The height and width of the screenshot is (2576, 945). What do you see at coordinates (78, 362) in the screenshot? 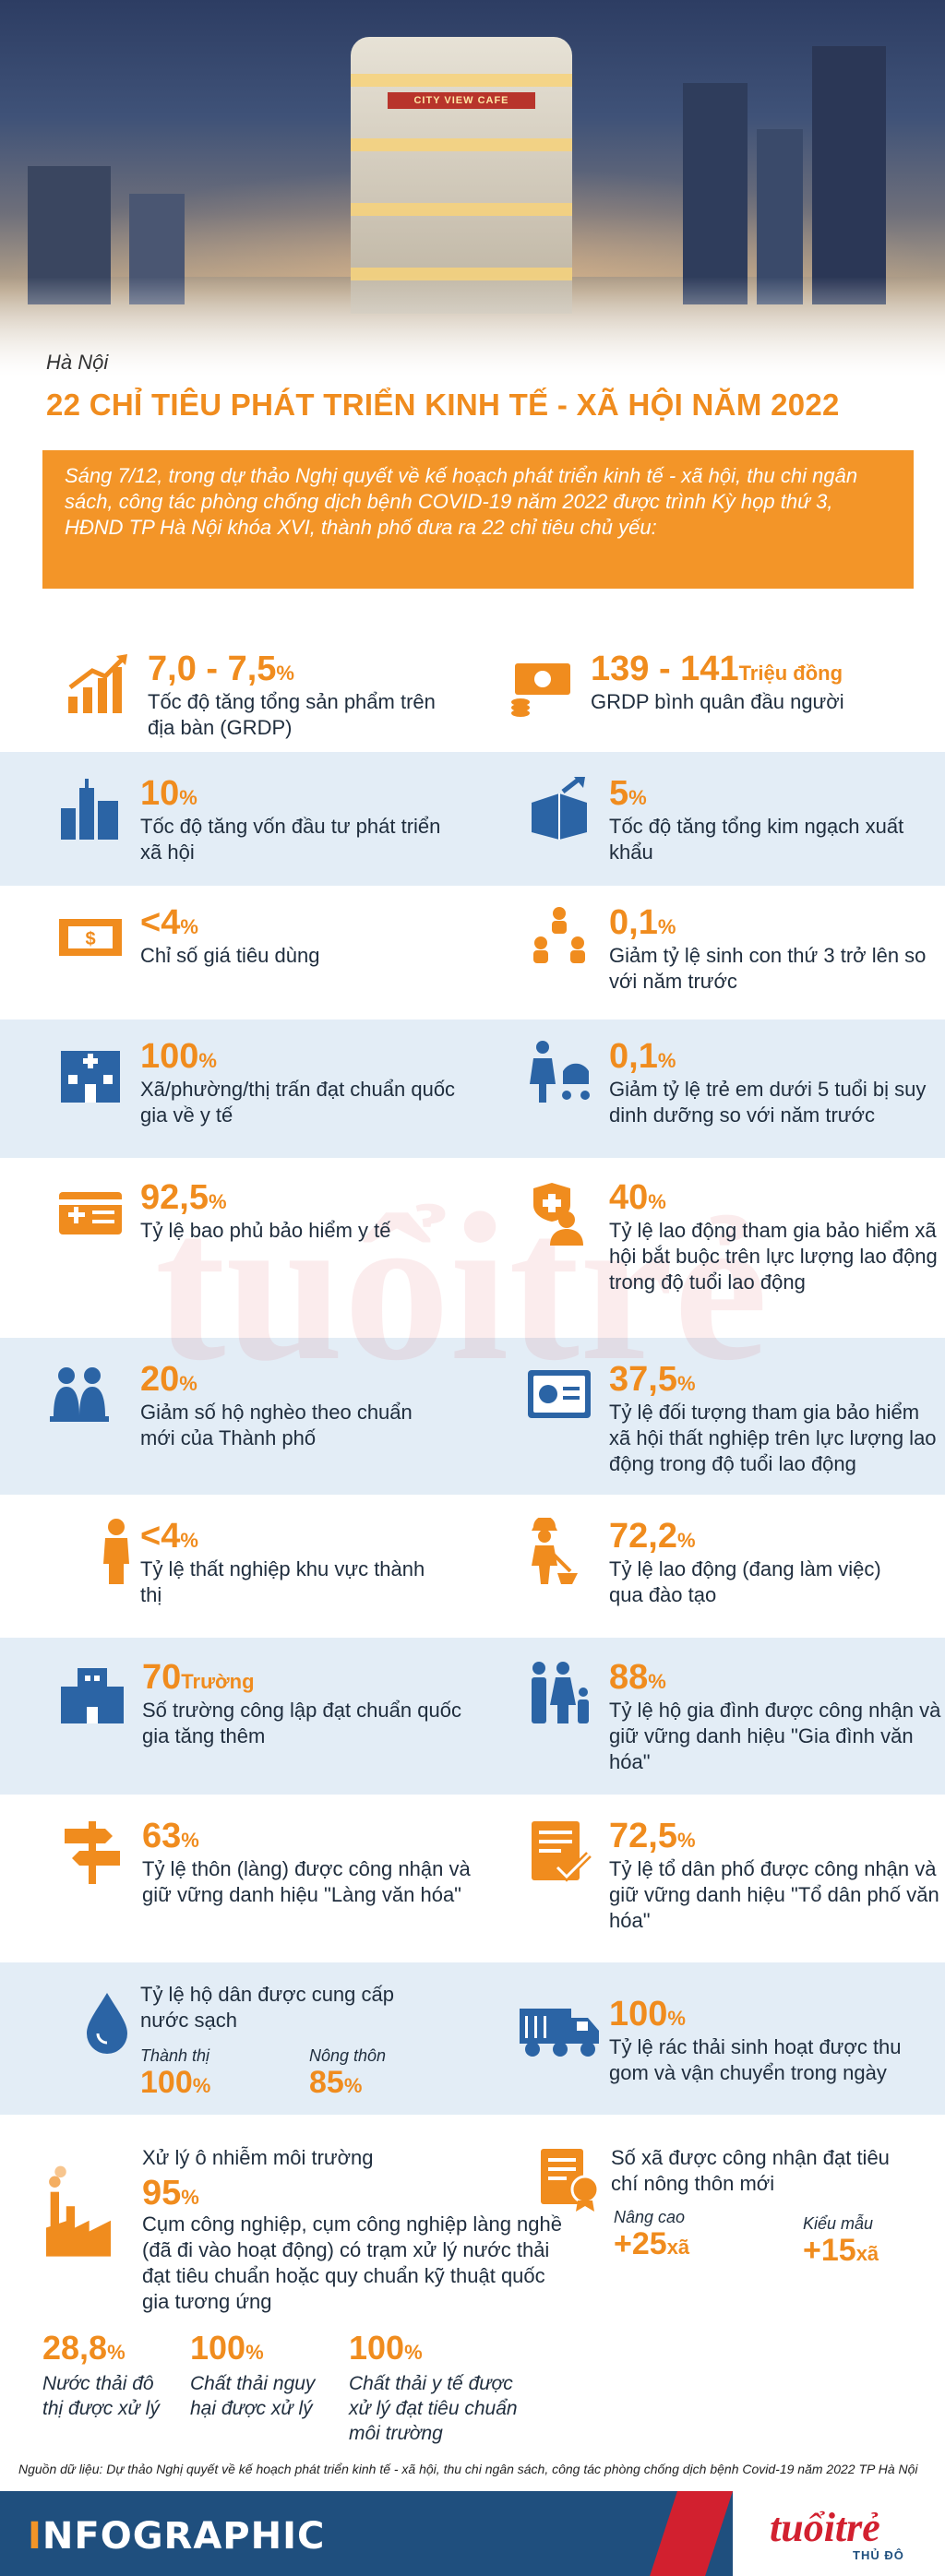
I see `location-kicker: Hà Nội` at bounding box center [78, 362].